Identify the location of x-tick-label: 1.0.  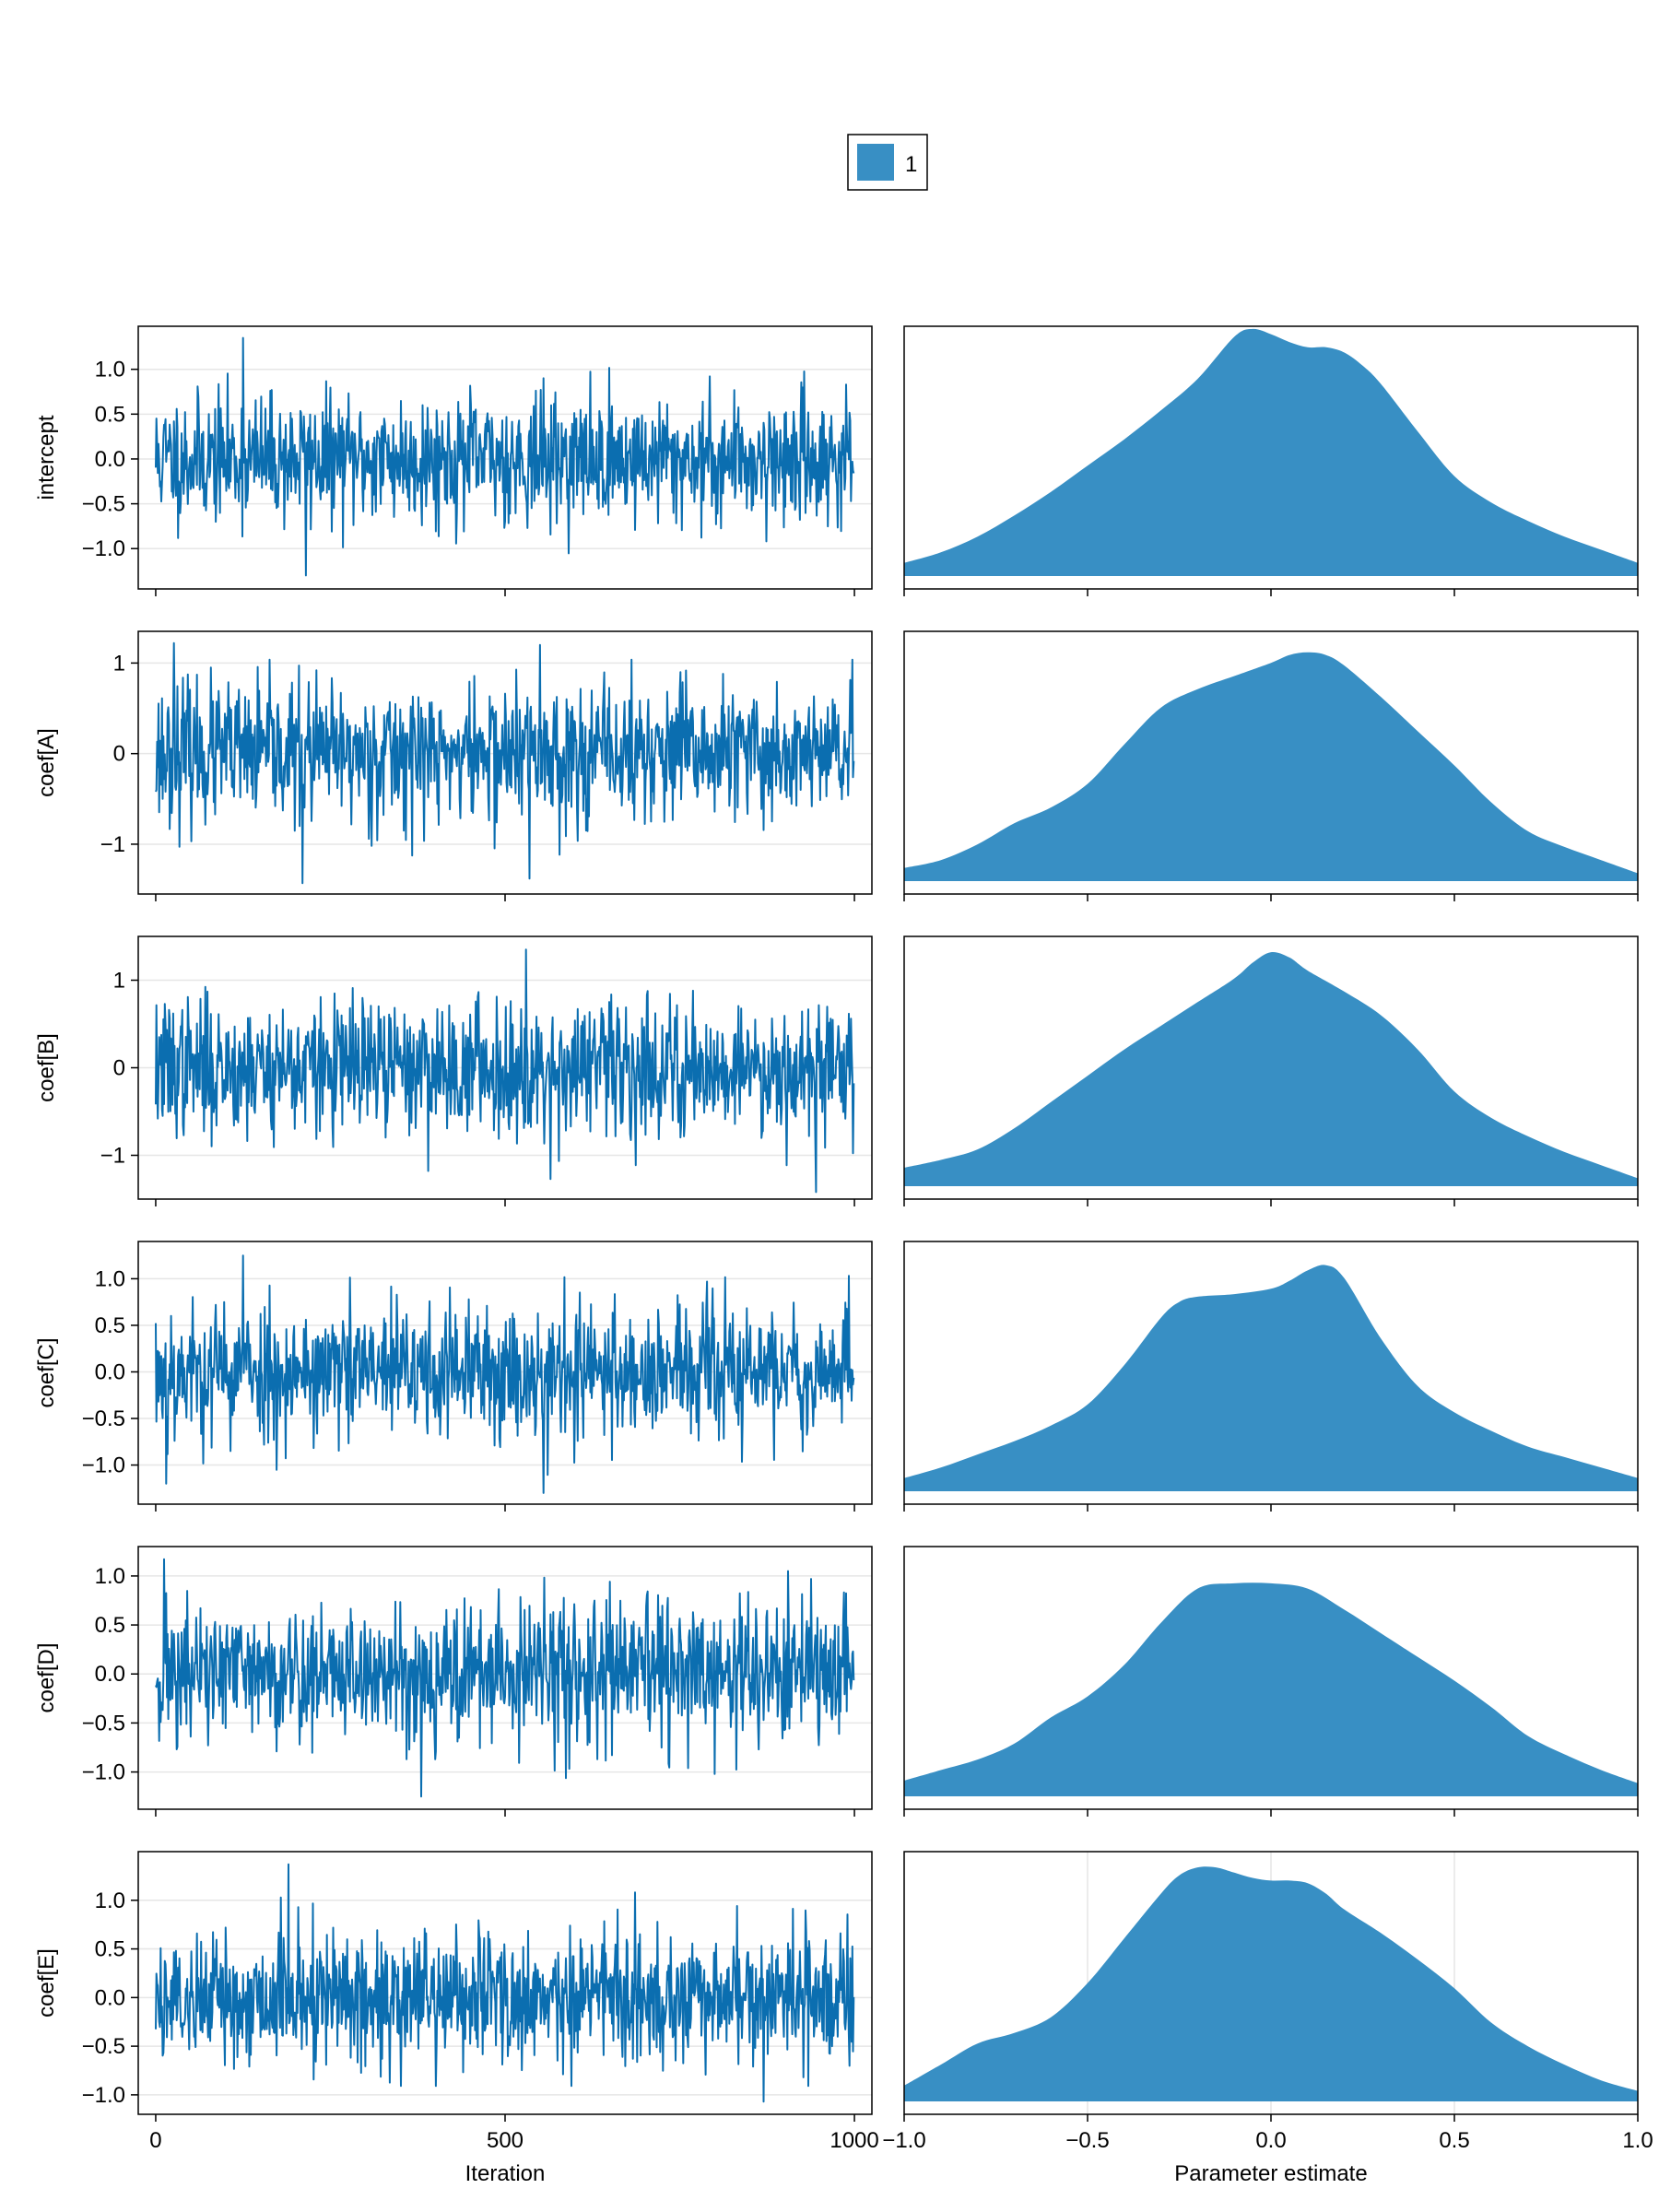
(1637, 2140).